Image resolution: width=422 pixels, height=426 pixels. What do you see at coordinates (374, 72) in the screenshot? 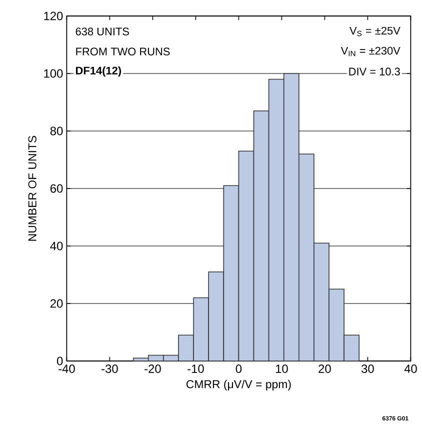
I see `annotation: DIV = 10.3` at bounding box center [374, 72].